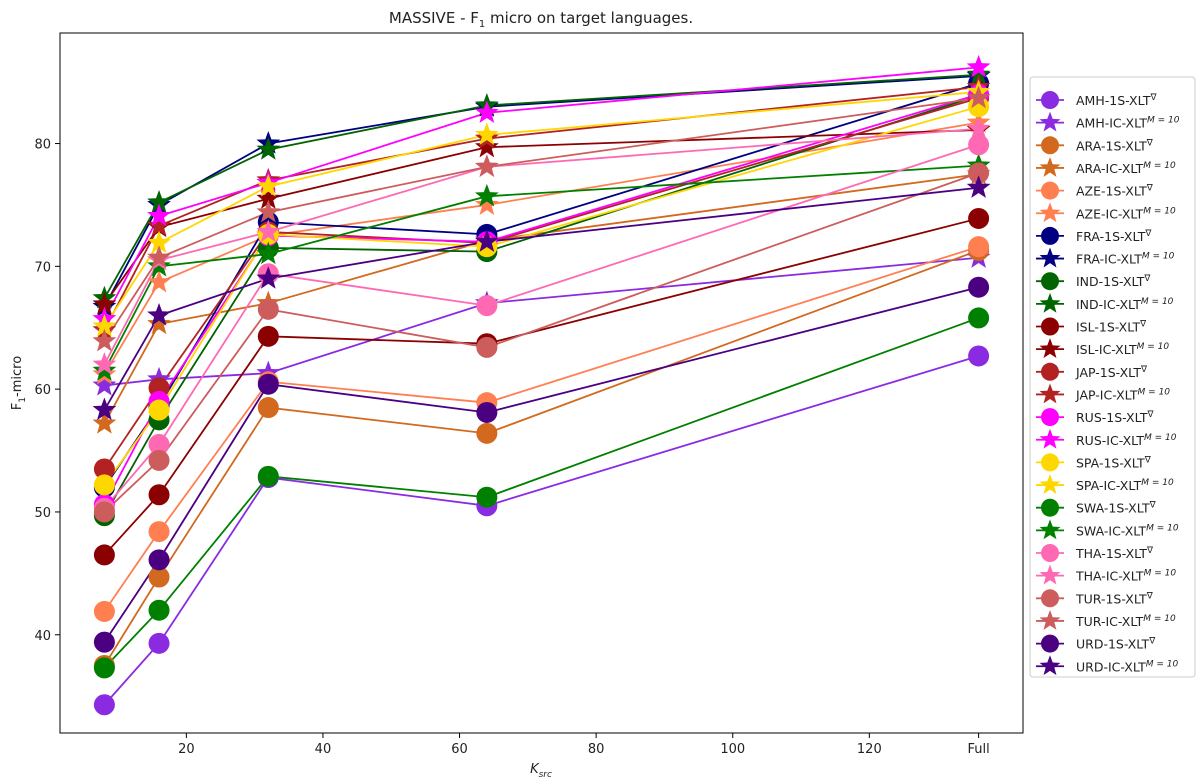  I want to click on legend-item: SPA-1S-XLT∇, so click(1094, 462).